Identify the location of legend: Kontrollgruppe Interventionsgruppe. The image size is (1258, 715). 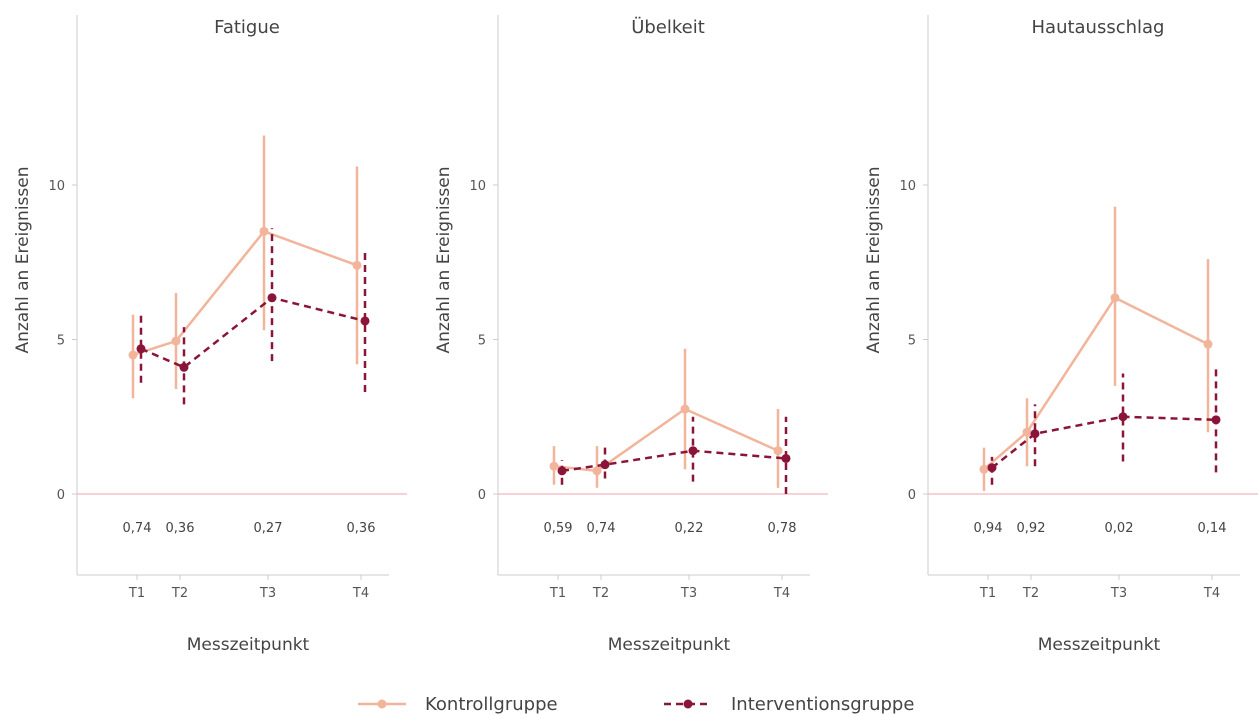
(636, 704).